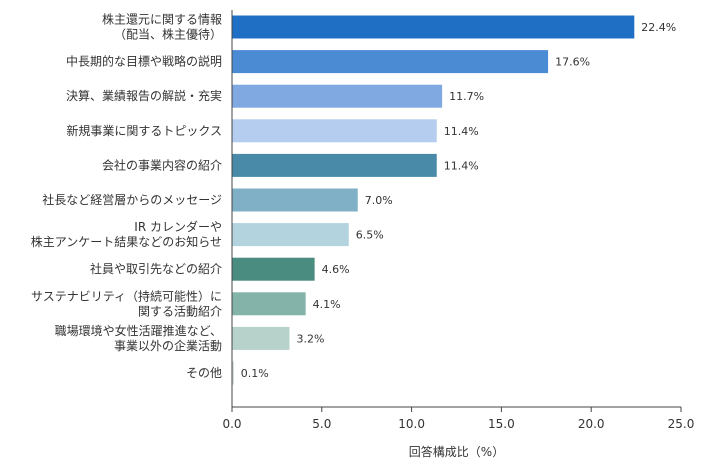  What do you see at coordinates (156, 268) in the screenshot?
I see `category-label-7-0: 社員や取引先などの紹介` at bounding box center [156, 268].